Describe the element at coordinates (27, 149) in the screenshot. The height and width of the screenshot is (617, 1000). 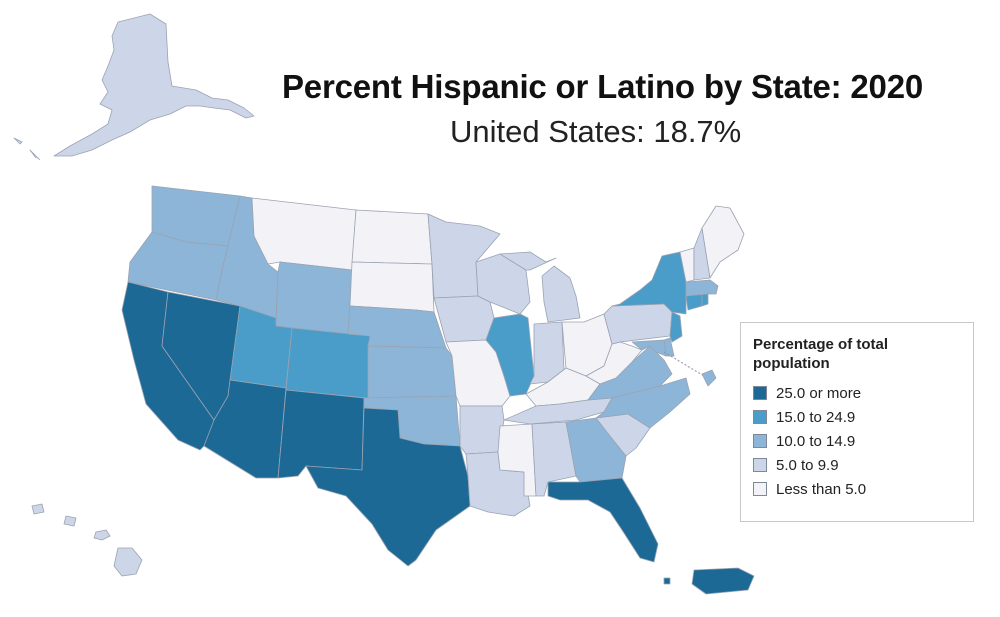
I see `state-alaska-aleutians` at that location.